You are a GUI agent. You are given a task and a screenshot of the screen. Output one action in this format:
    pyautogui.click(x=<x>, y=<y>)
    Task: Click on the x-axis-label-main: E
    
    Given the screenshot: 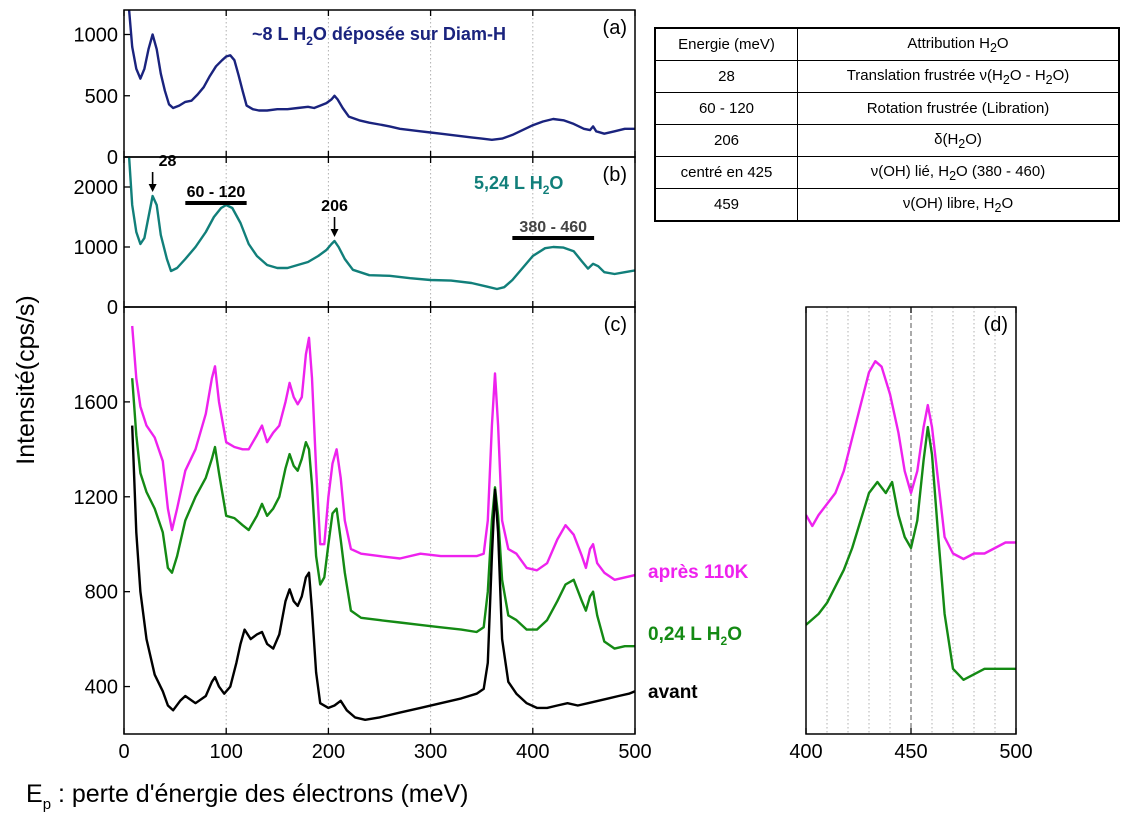 What is the action you would take?
    pyautogui.click(x=34, y=794)
    